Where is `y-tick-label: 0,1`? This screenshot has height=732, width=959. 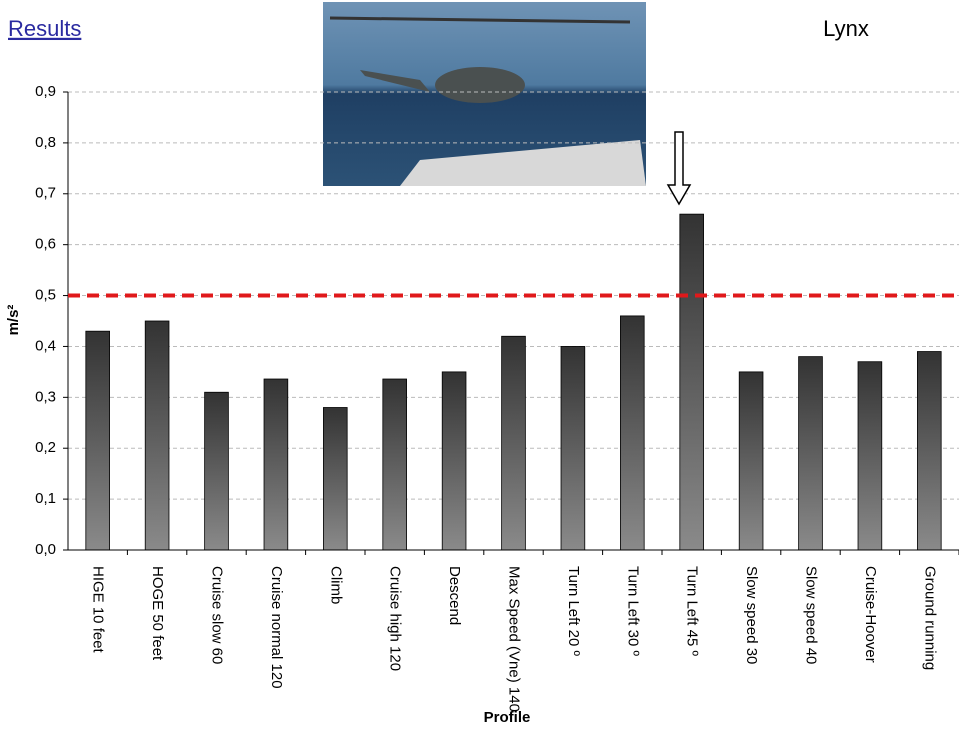 y-tick-label: 0,1 is located at coordinates (45, 498).